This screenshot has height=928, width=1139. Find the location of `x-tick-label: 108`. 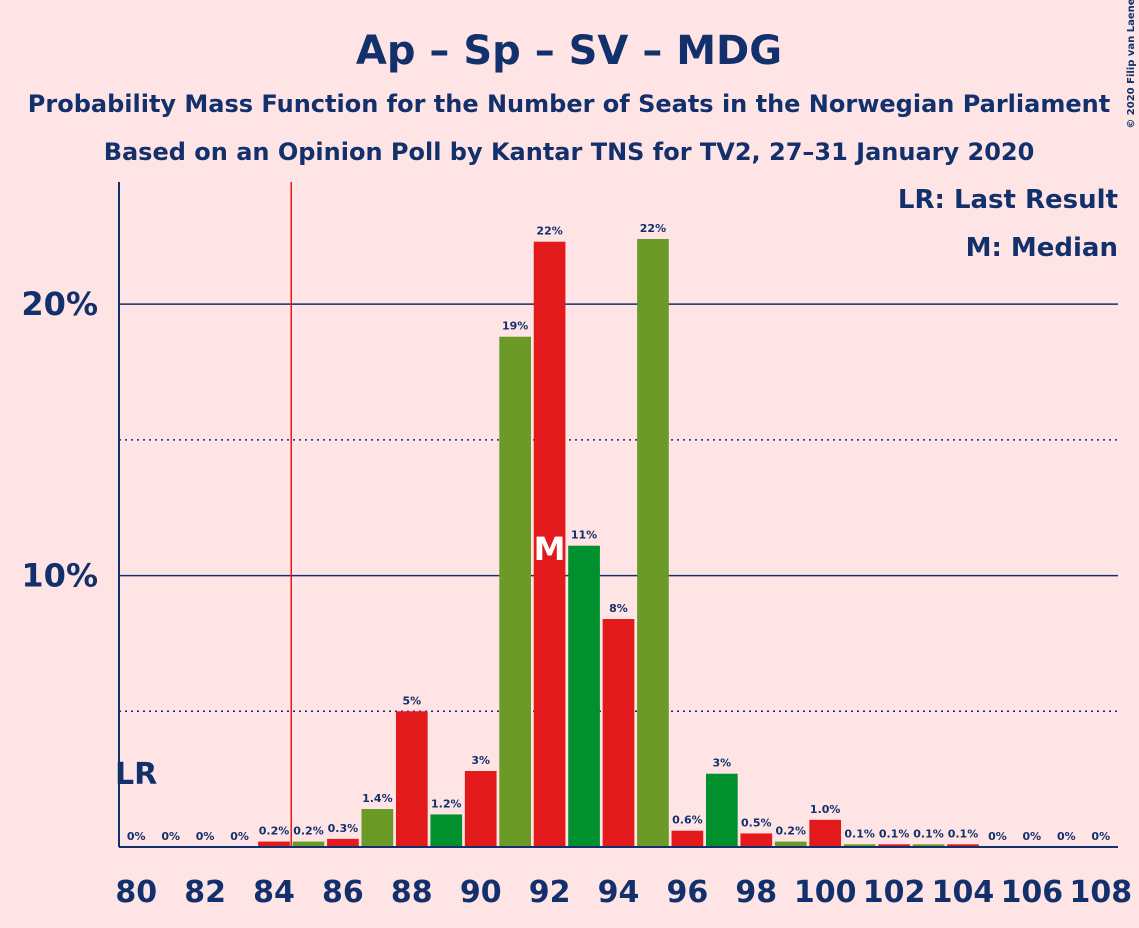

x-tick-label: 108 is located at coordinates (1100, 892).